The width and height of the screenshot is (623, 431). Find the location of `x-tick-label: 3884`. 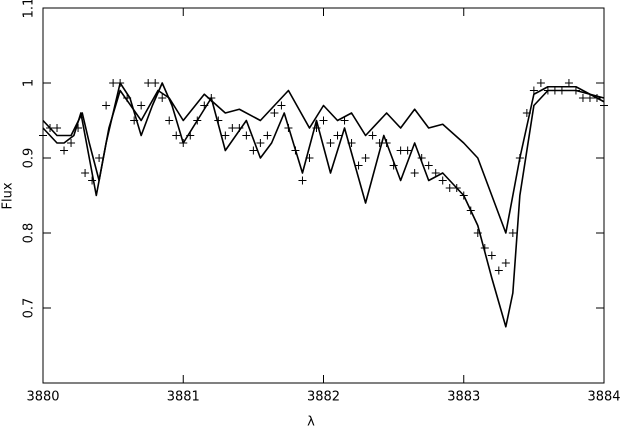

x-tick-label: 3884 is located at coordinates (603, 397).